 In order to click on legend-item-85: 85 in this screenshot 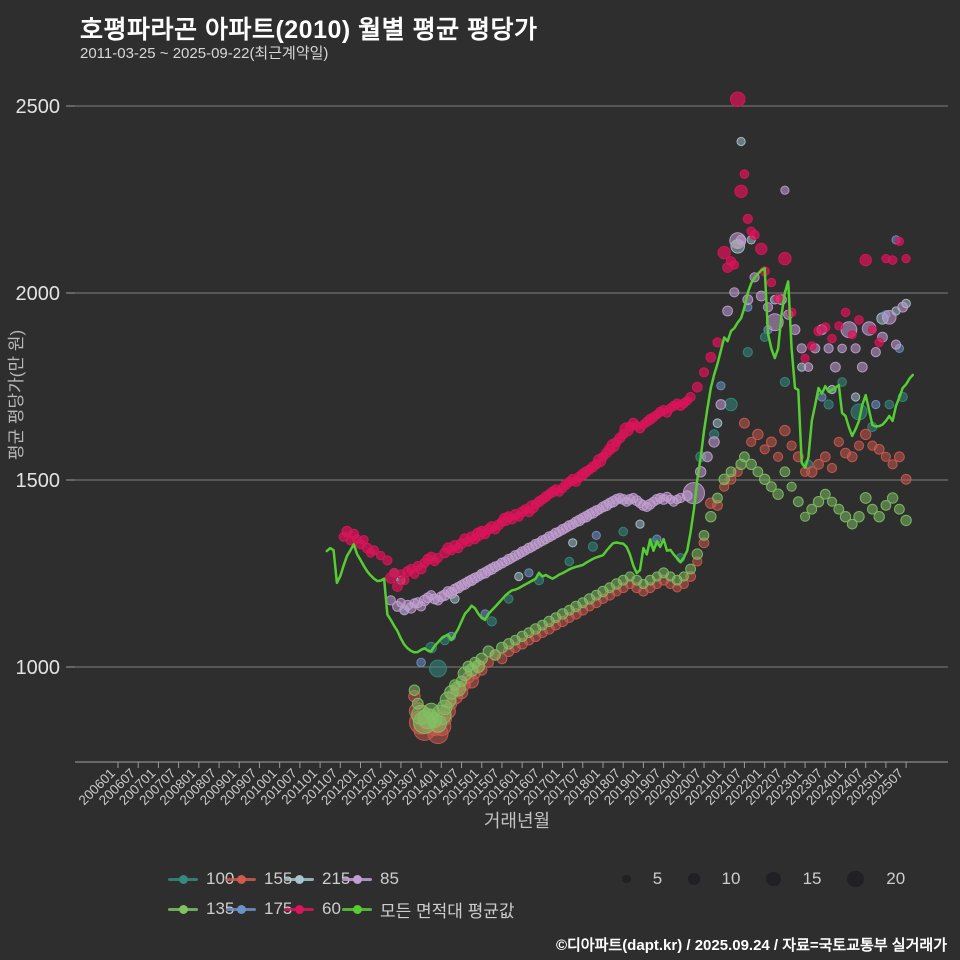, I will do `click(371, 879)`.